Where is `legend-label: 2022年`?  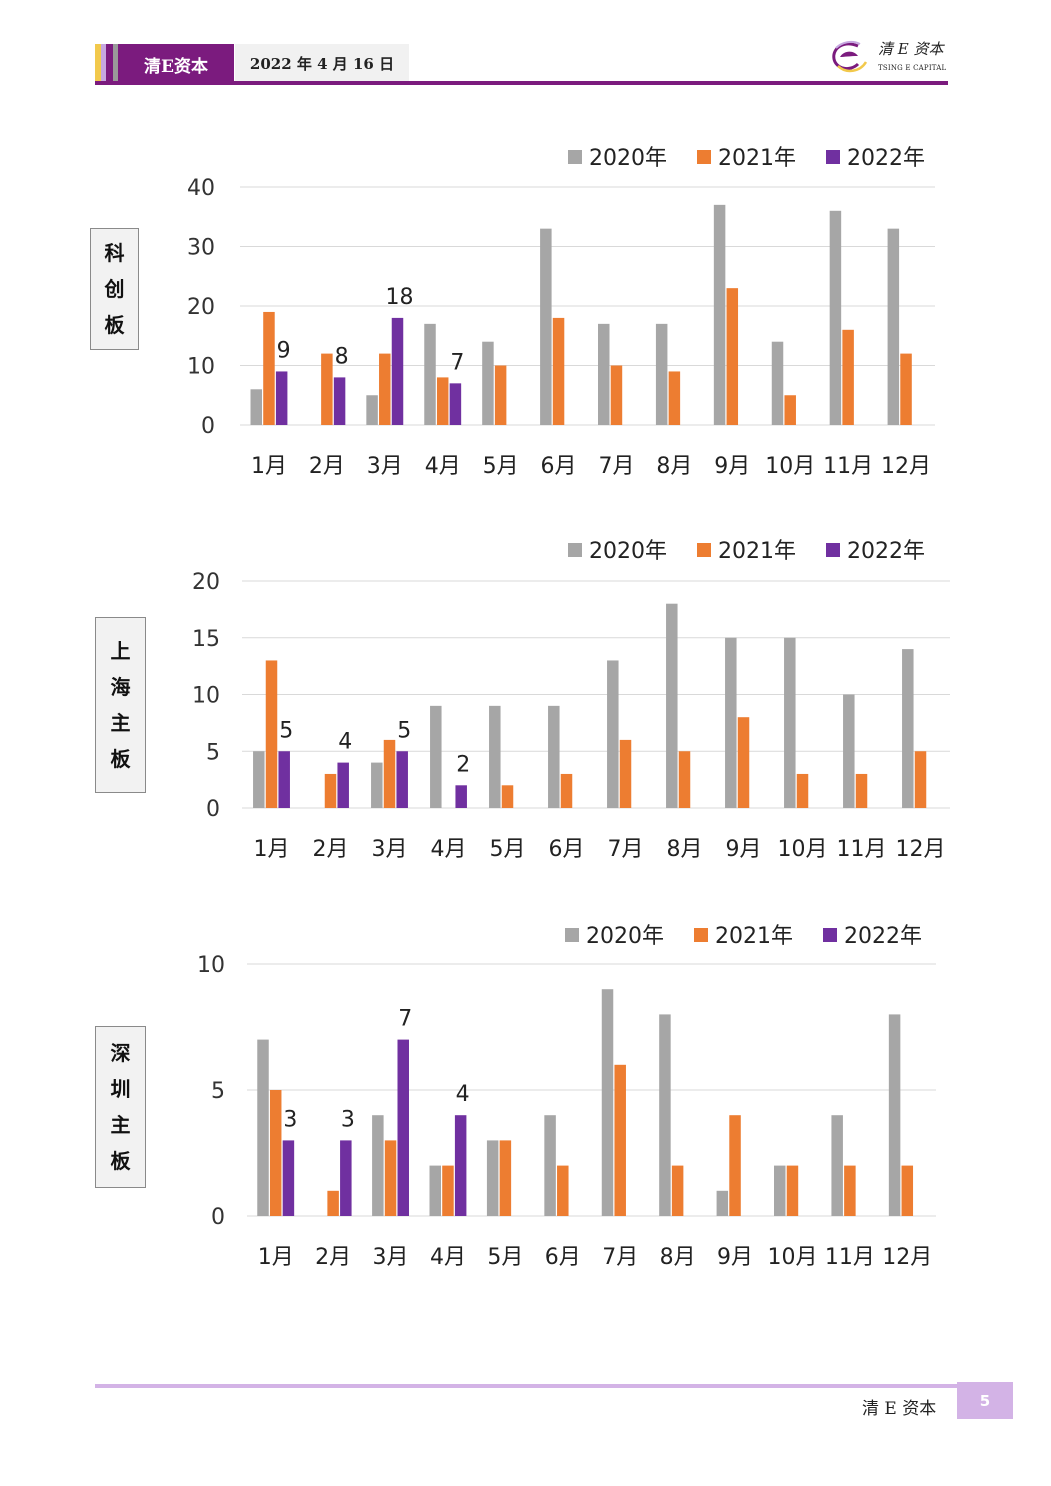
legend-label: 2022年 is located at coordinates (886, 551).